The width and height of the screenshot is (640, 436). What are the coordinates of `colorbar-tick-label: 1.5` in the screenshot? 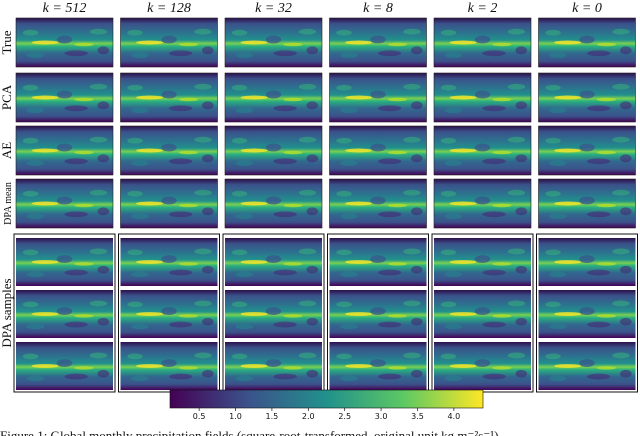 It's located at (272, 416).